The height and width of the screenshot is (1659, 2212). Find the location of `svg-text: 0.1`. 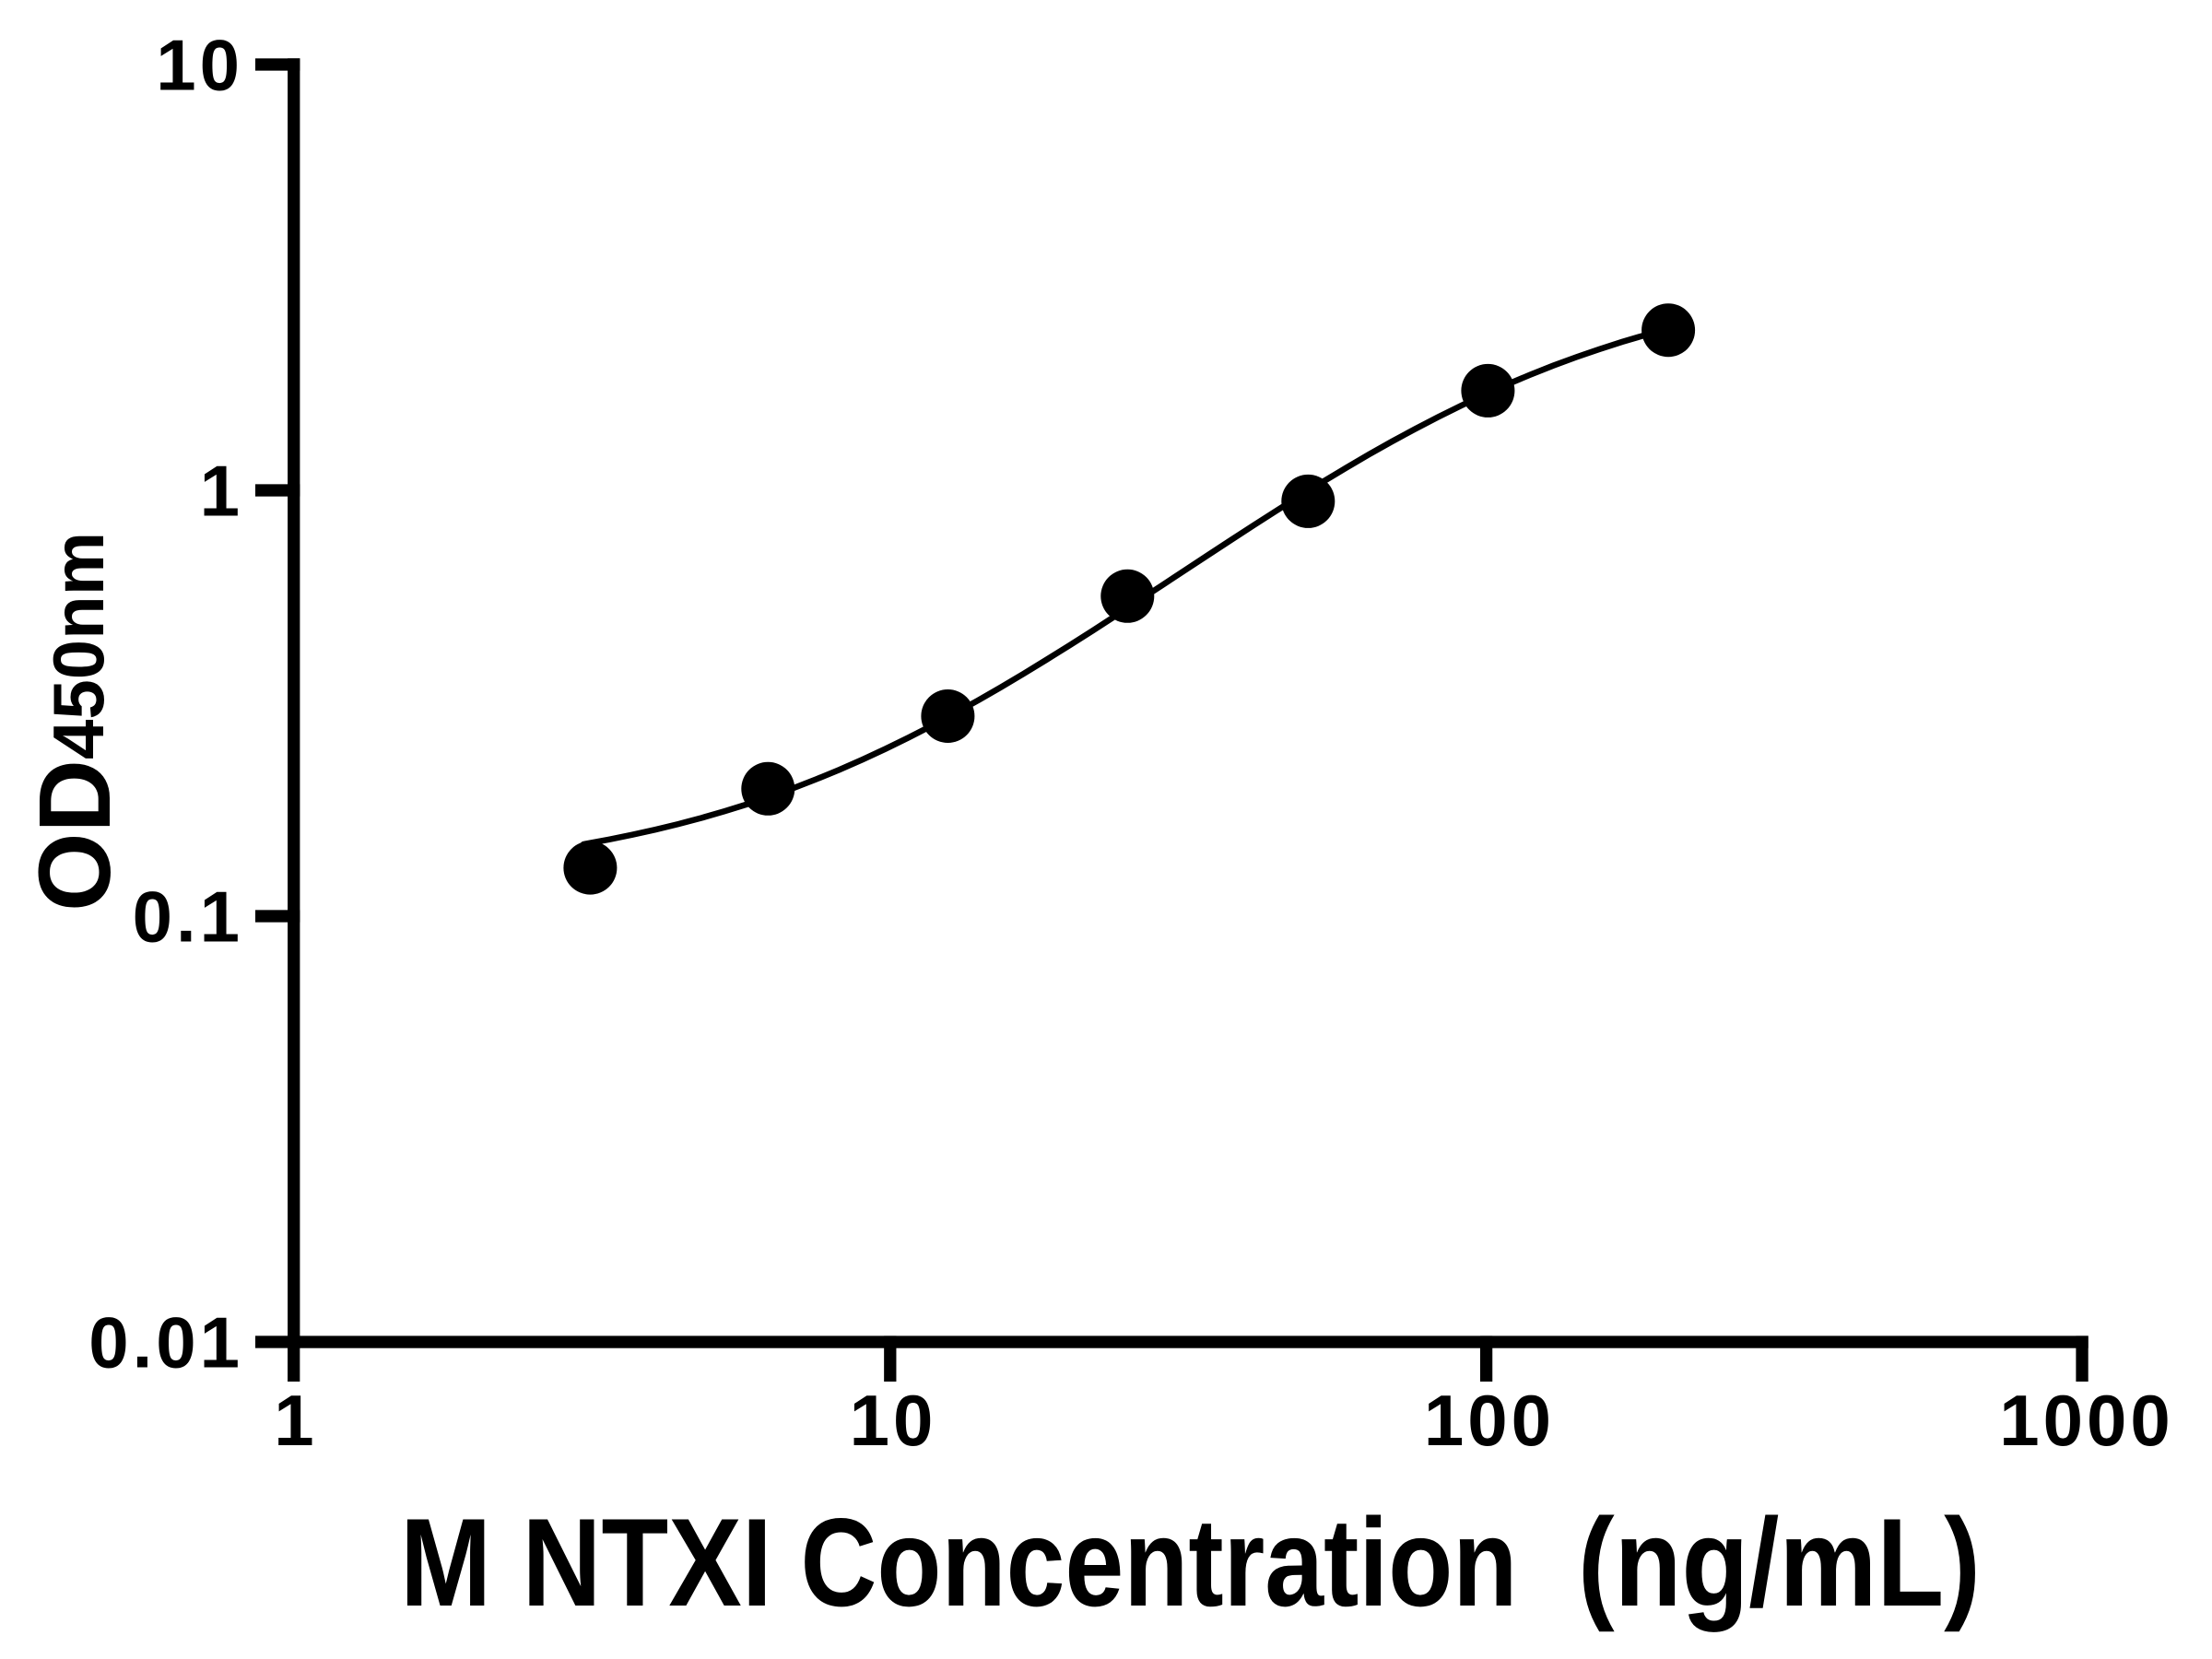

svg-text: 0.1 is located at coordinates (188, 917).